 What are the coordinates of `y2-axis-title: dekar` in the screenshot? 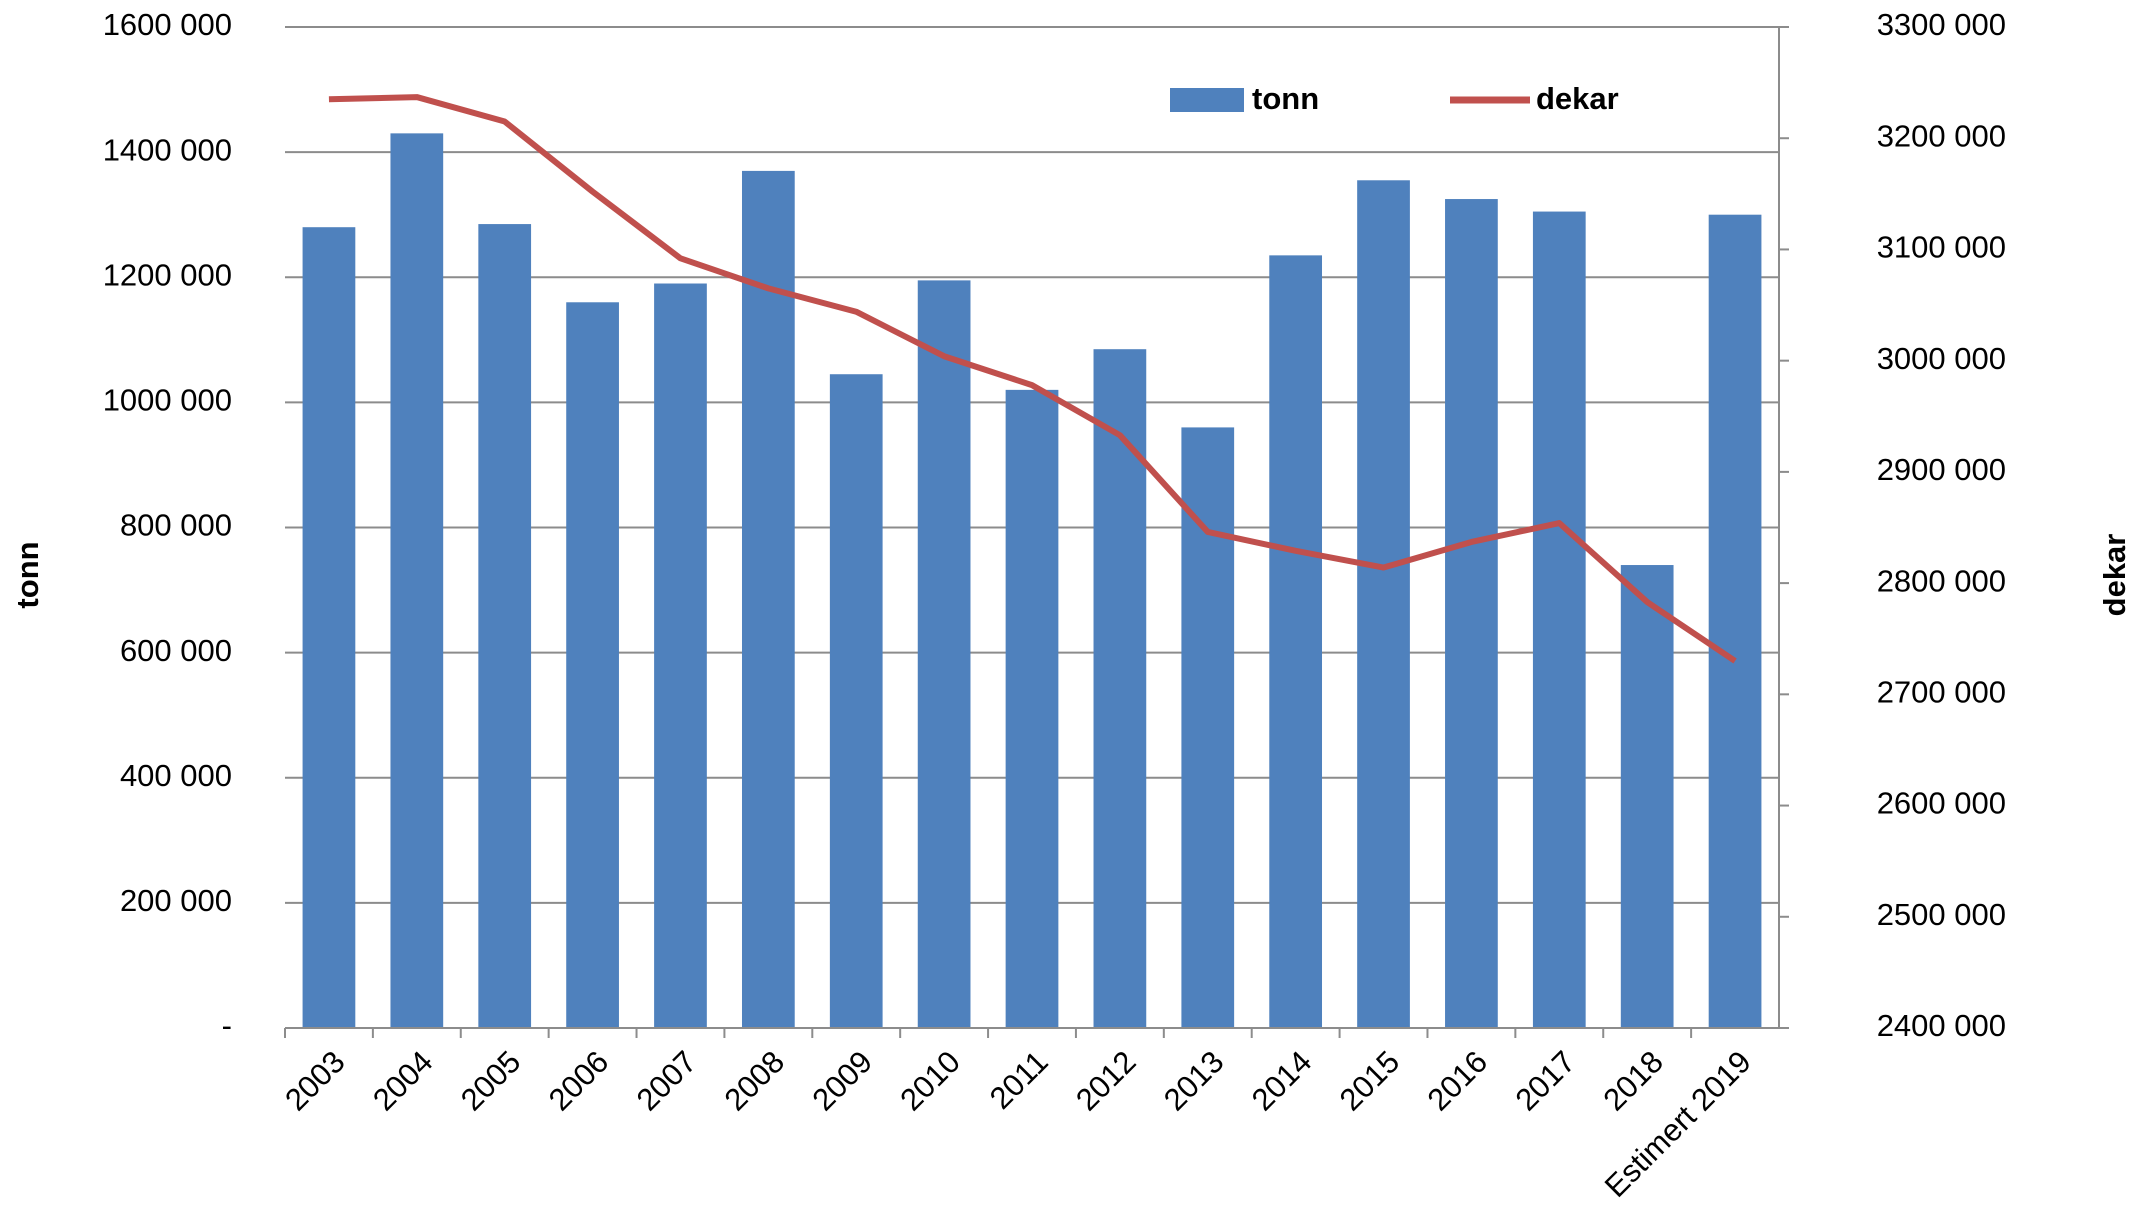 It's located at (2114, 575).